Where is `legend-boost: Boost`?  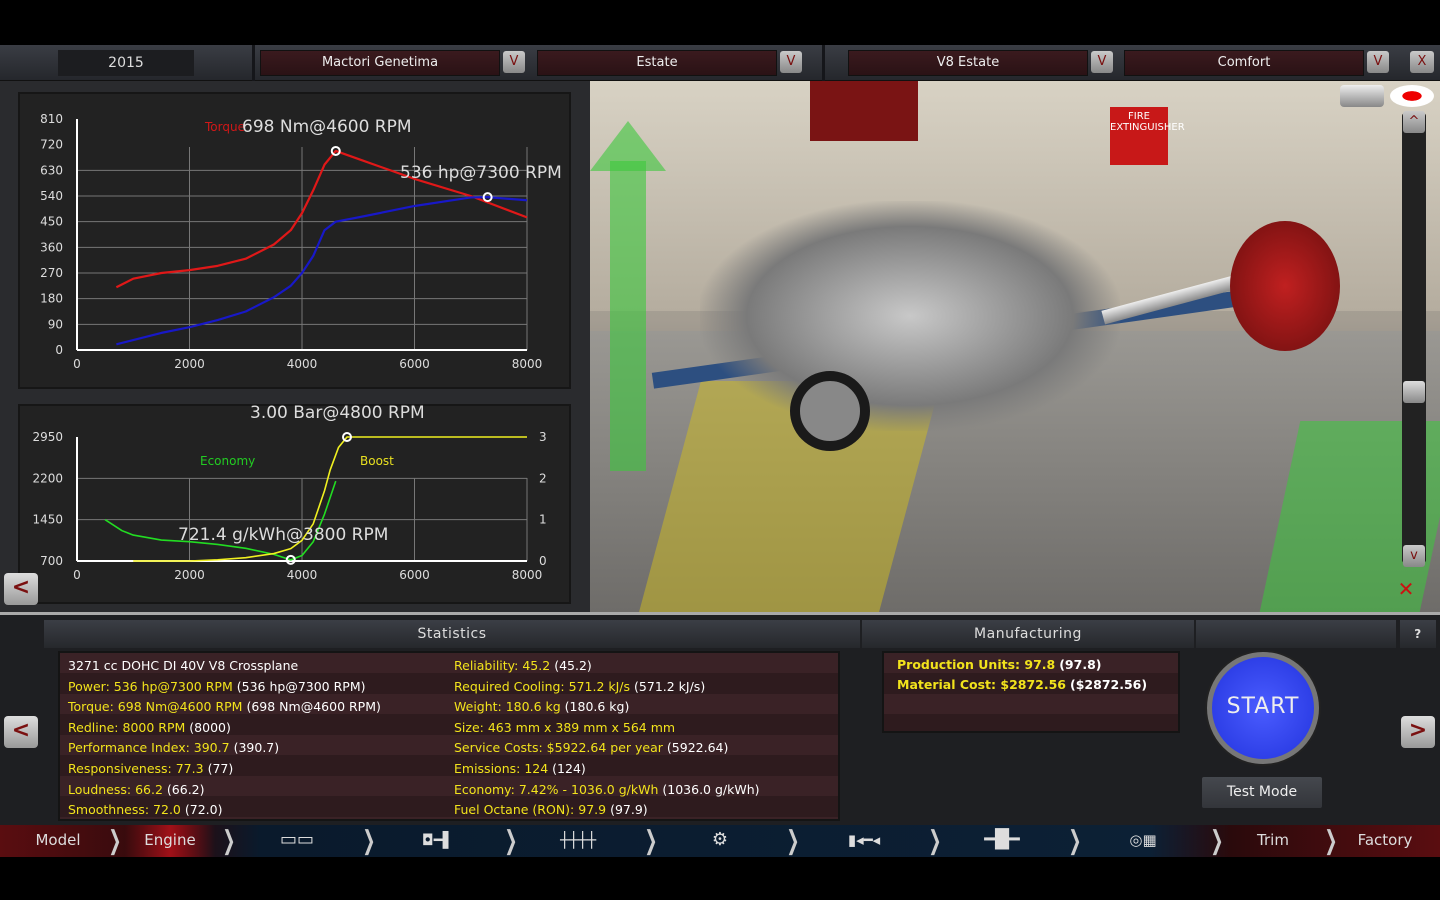 legend-boost: Boost is located at coordinates (377, 461).